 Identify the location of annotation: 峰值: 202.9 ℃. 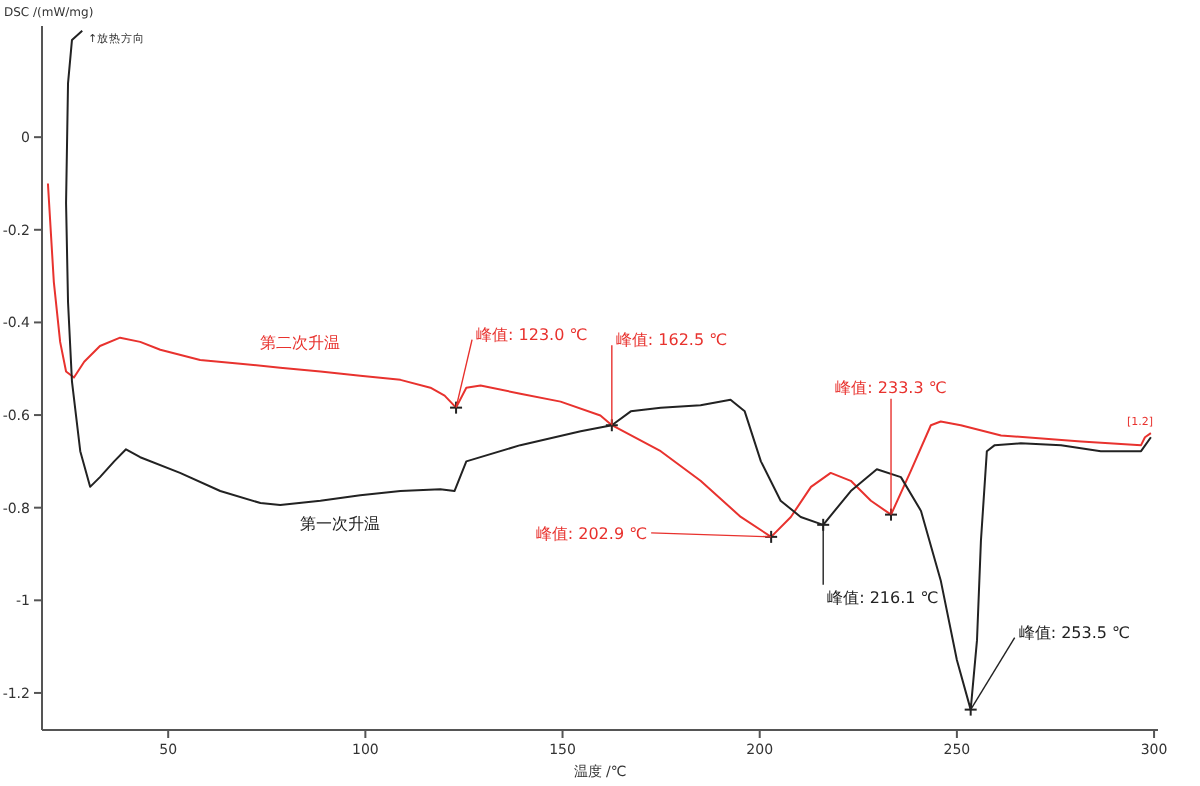
(591, 533).